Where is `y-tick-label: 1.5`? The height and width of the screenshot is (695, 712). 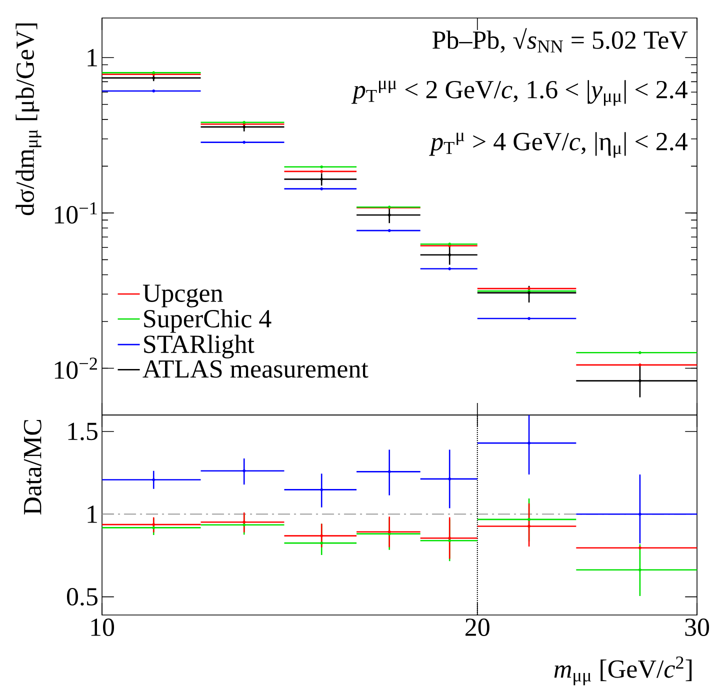
y-tick-label: 1.5 is located at coordinates (83, 431).